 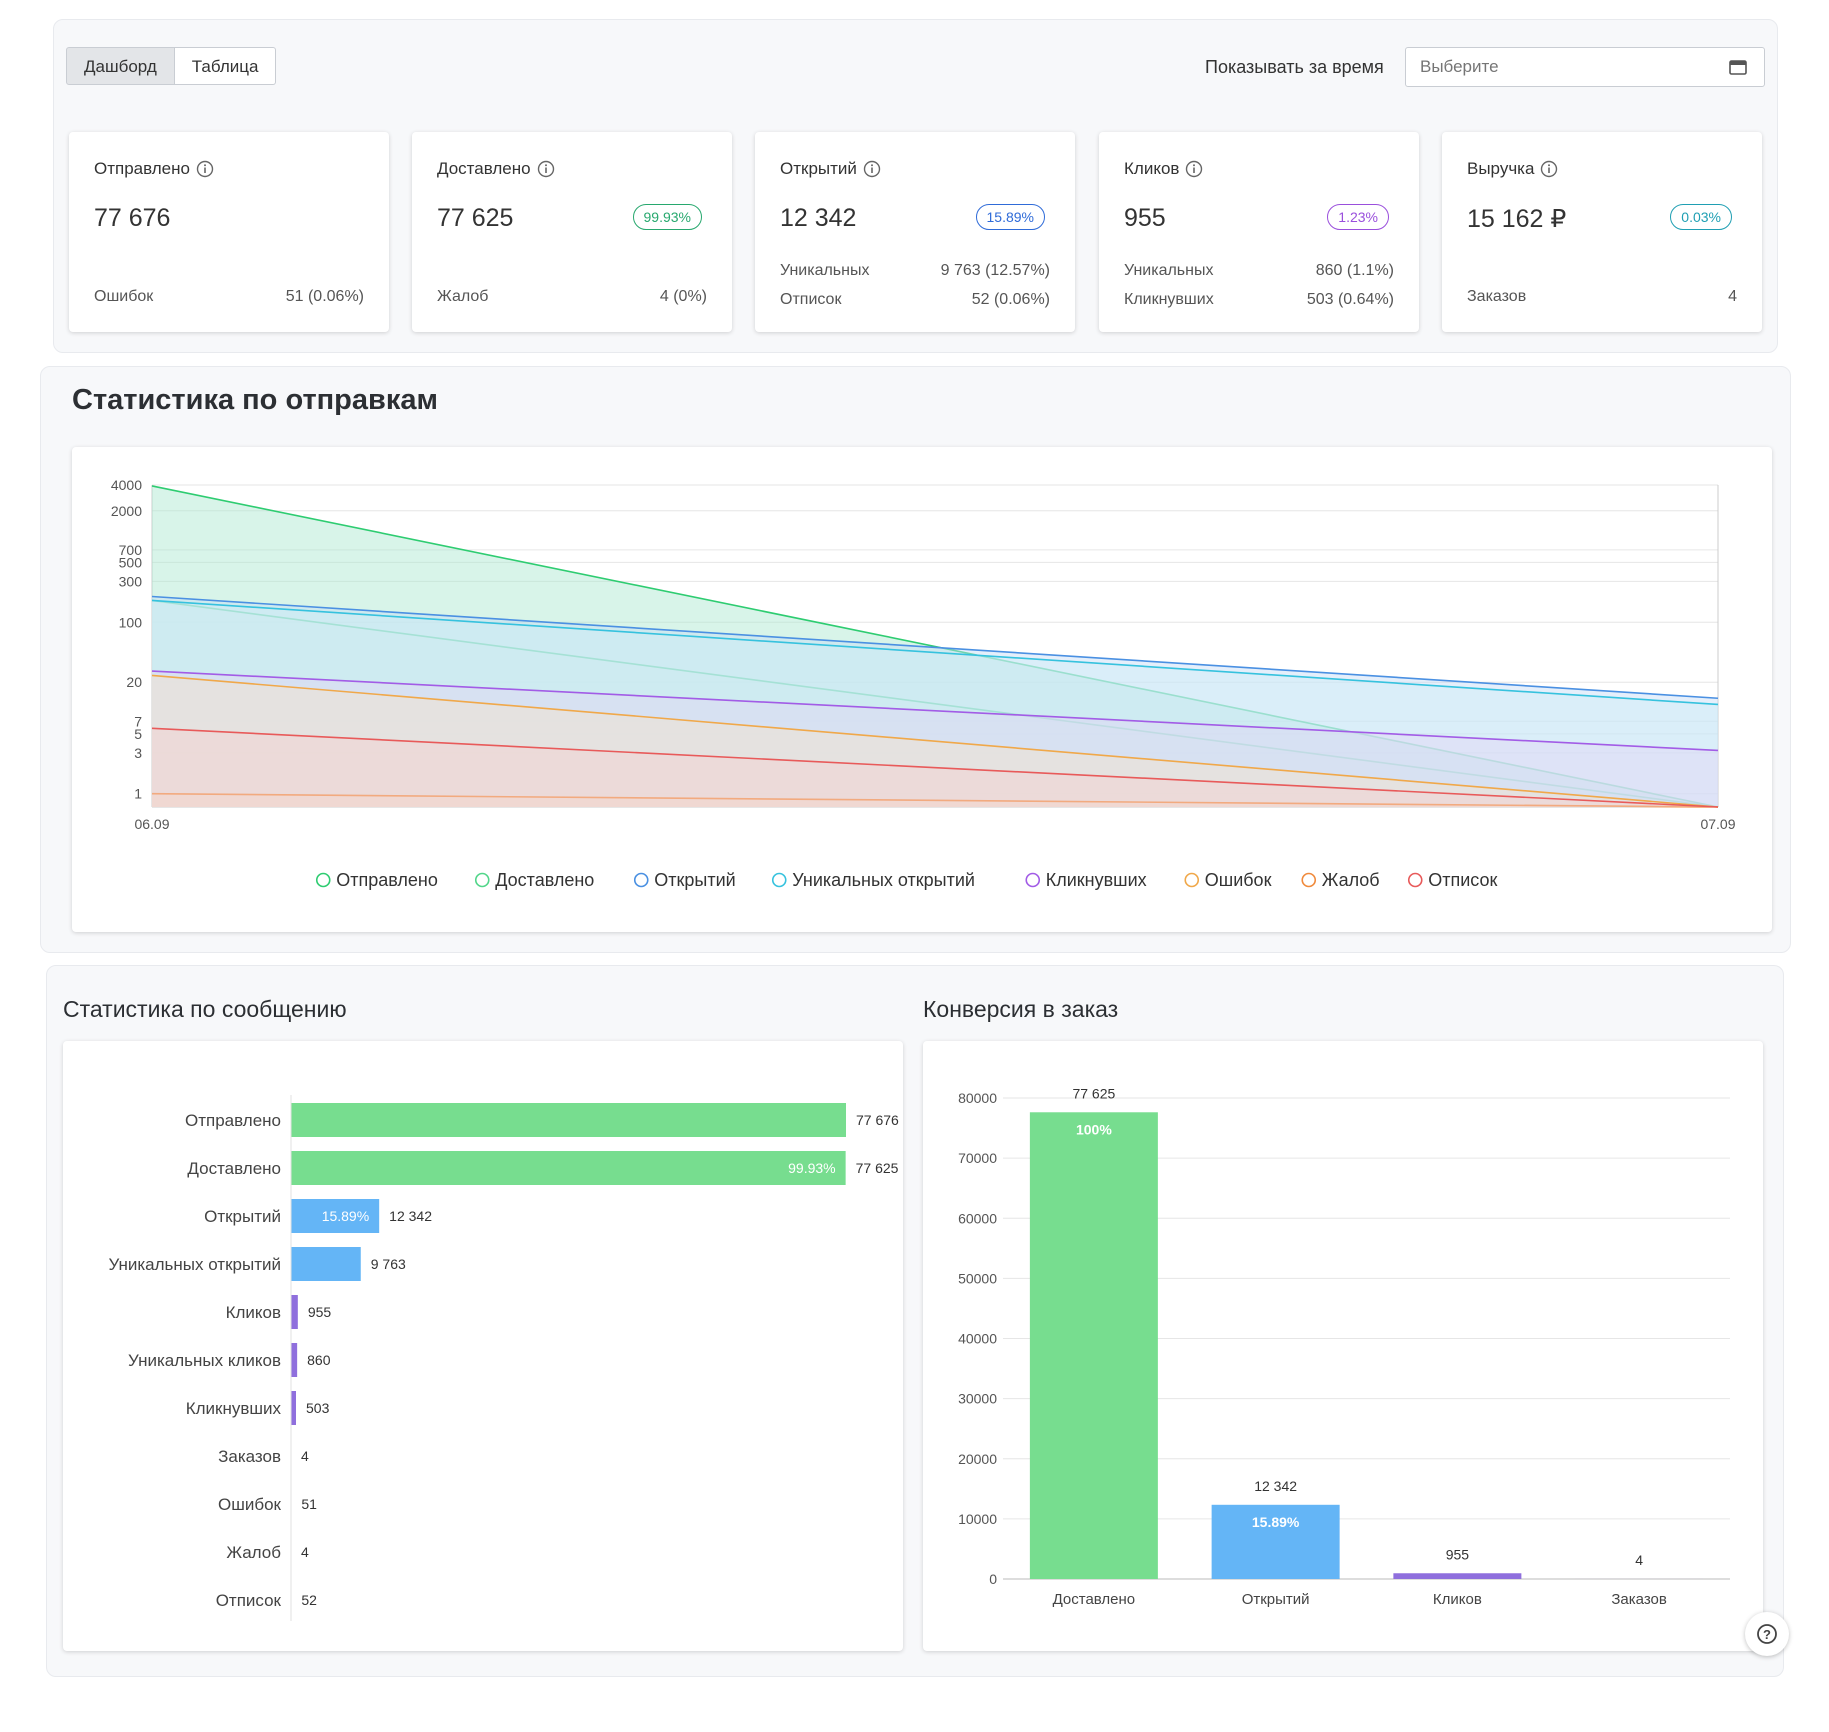 I want to click on y-tick-label: 1, so click(x=138, y=794).